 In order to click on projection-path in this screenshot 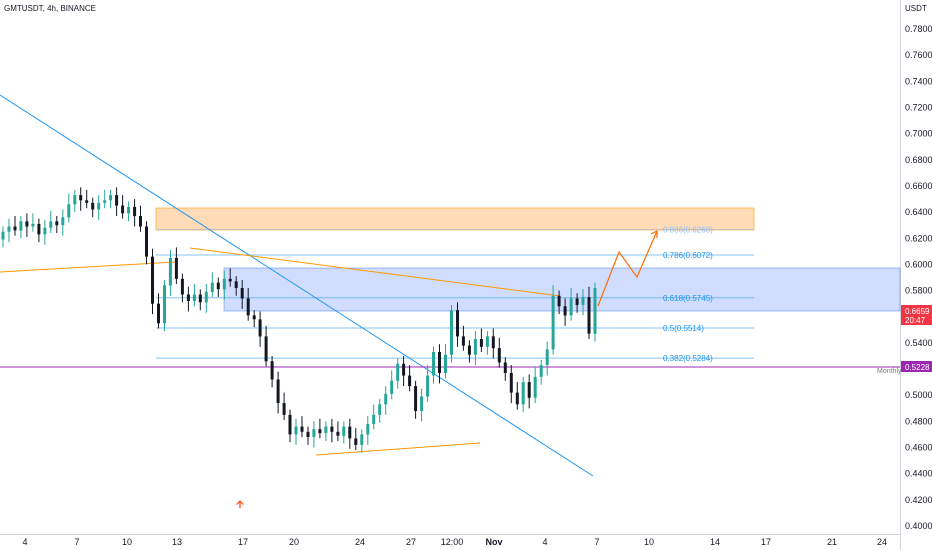, I will do `click(627, 268)`.